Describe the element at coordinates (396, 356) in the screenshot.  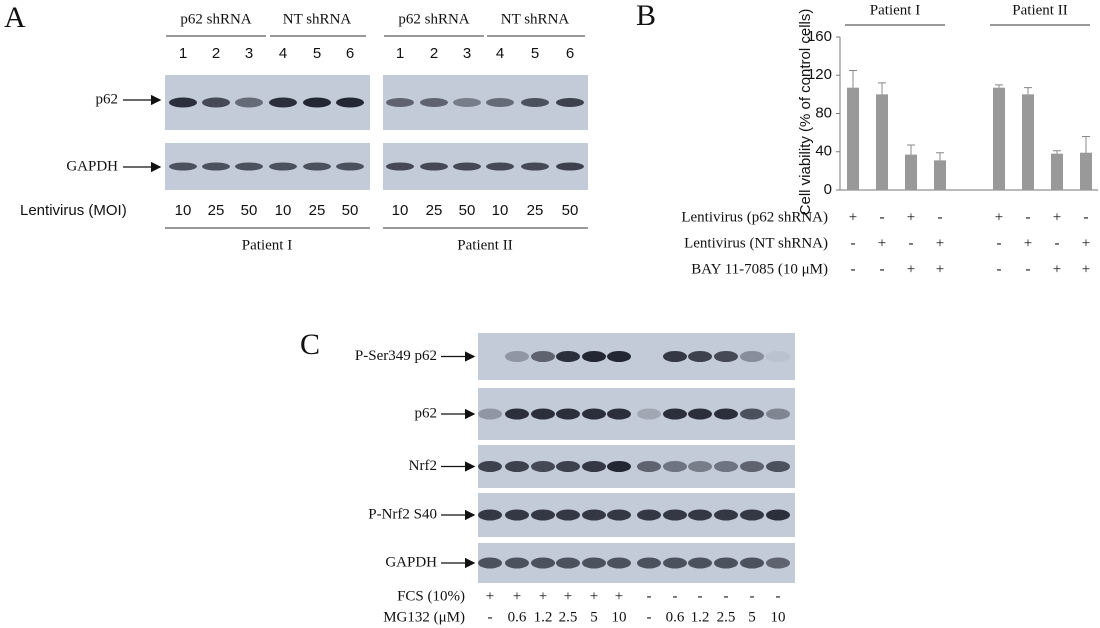
I see `row-label: P-Ser349 p62` at that location.